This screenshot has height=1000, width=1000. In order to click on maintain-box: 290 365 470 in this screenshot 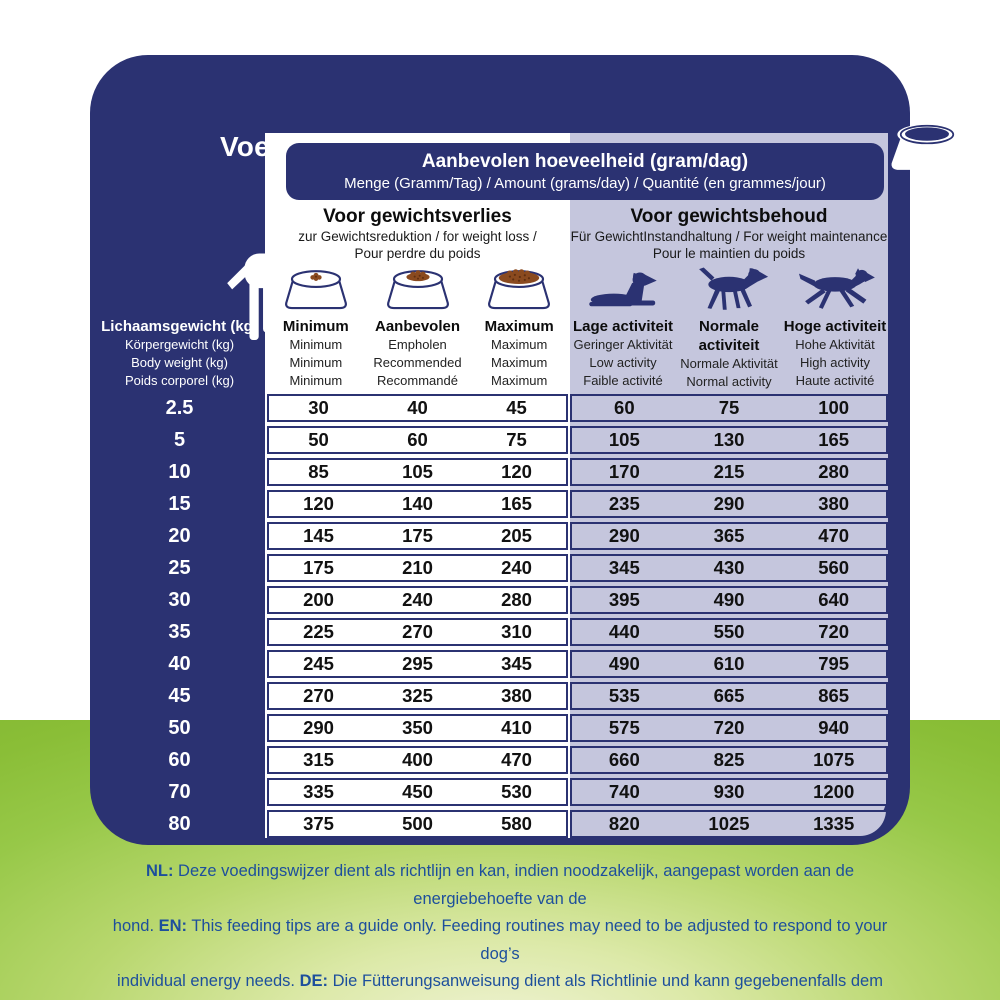, I will do `click(729, 536)`.